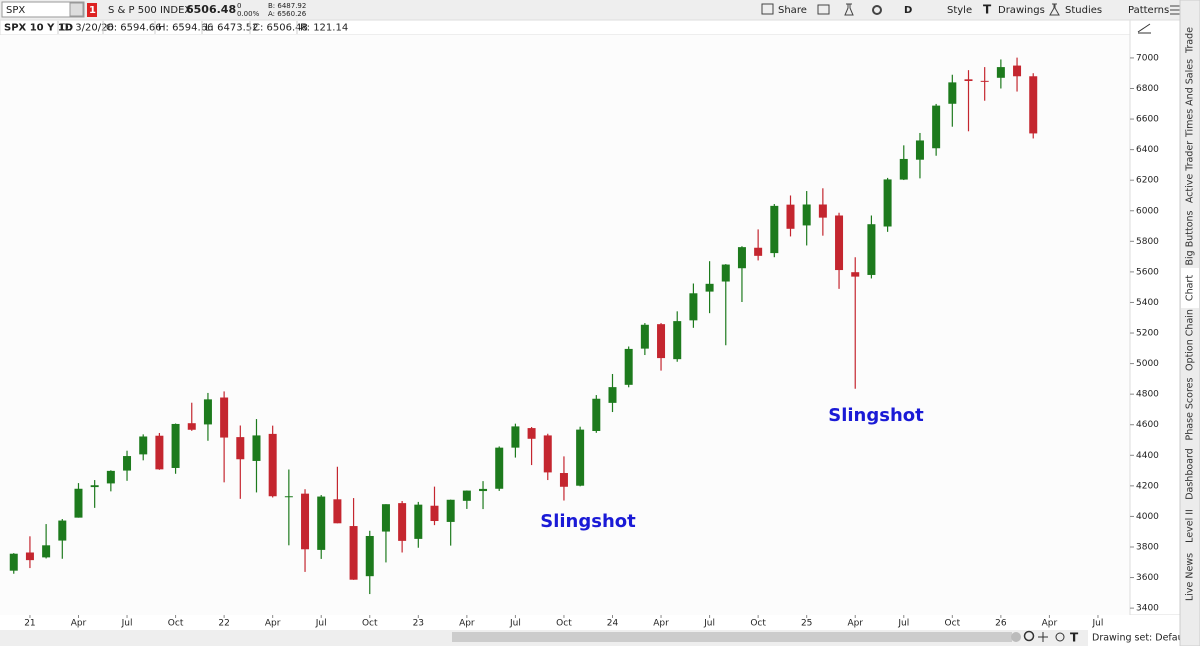 This screenshot has height=650, width=1200. What do you see at coordinates (92, 10) in the screenshot?
I see `alert-badge` at bounding box center [92, 10].